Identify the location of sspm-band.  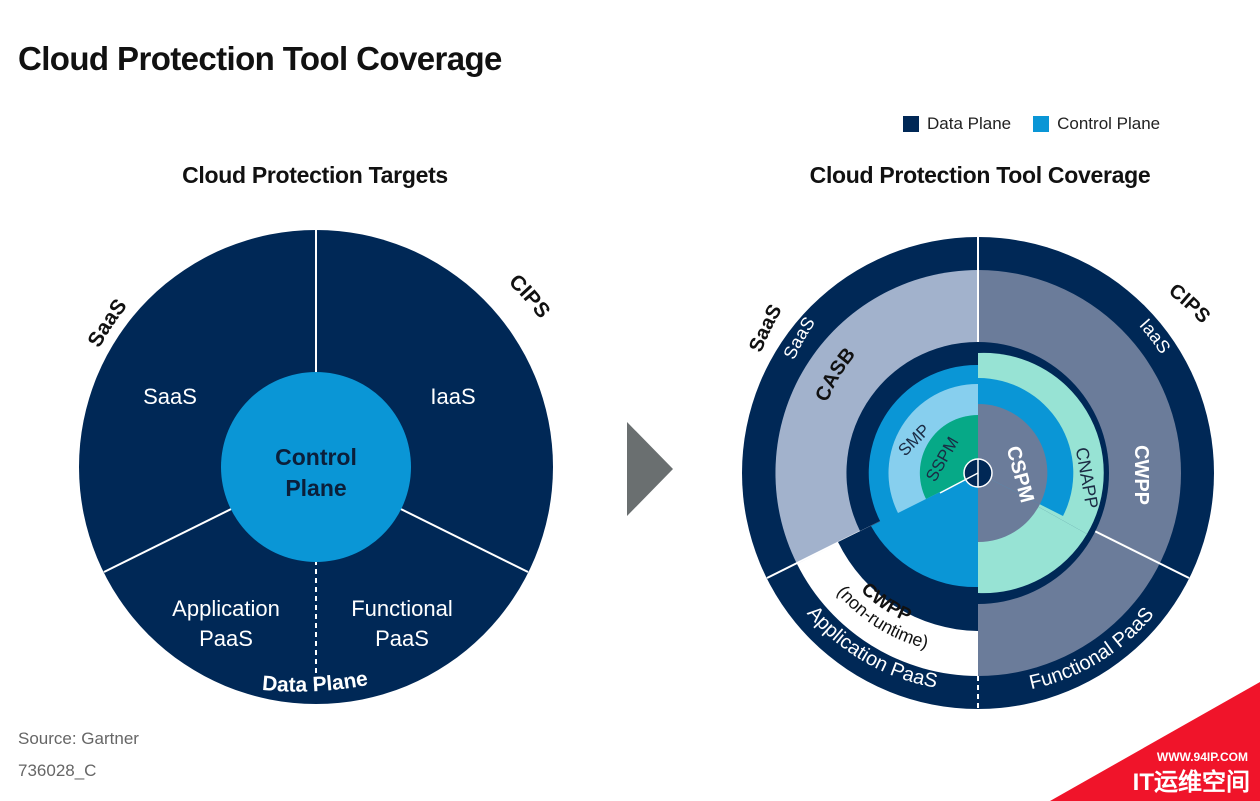
(948, 456).